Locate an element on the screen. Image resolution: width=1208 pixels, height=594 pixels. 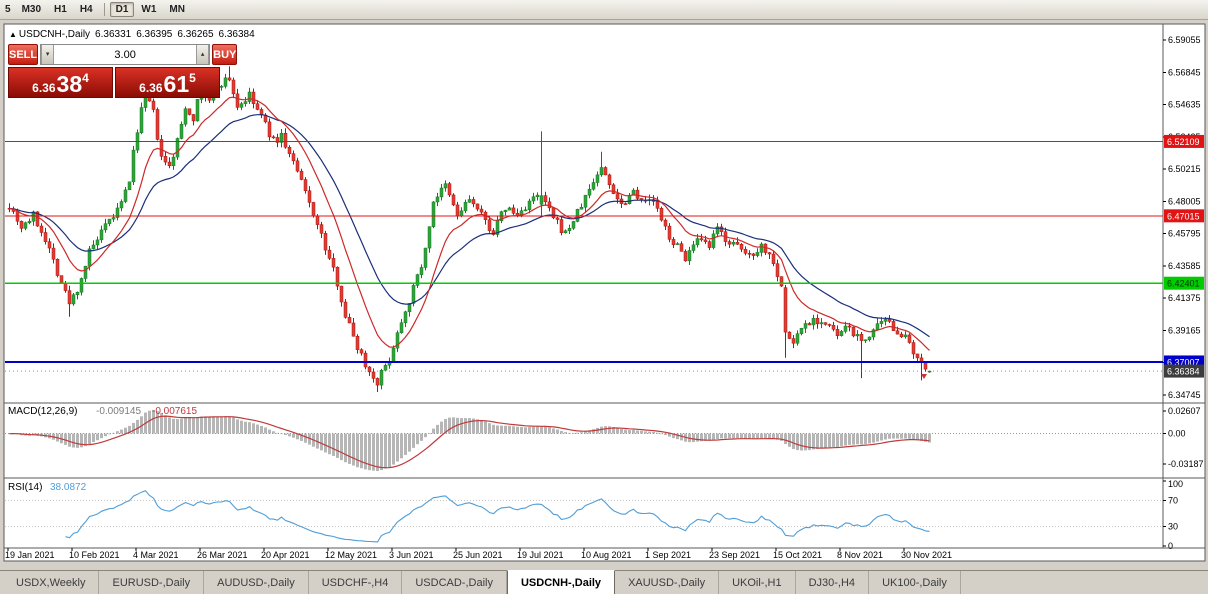
toolbar-separator is located at coordinates (104, 9).